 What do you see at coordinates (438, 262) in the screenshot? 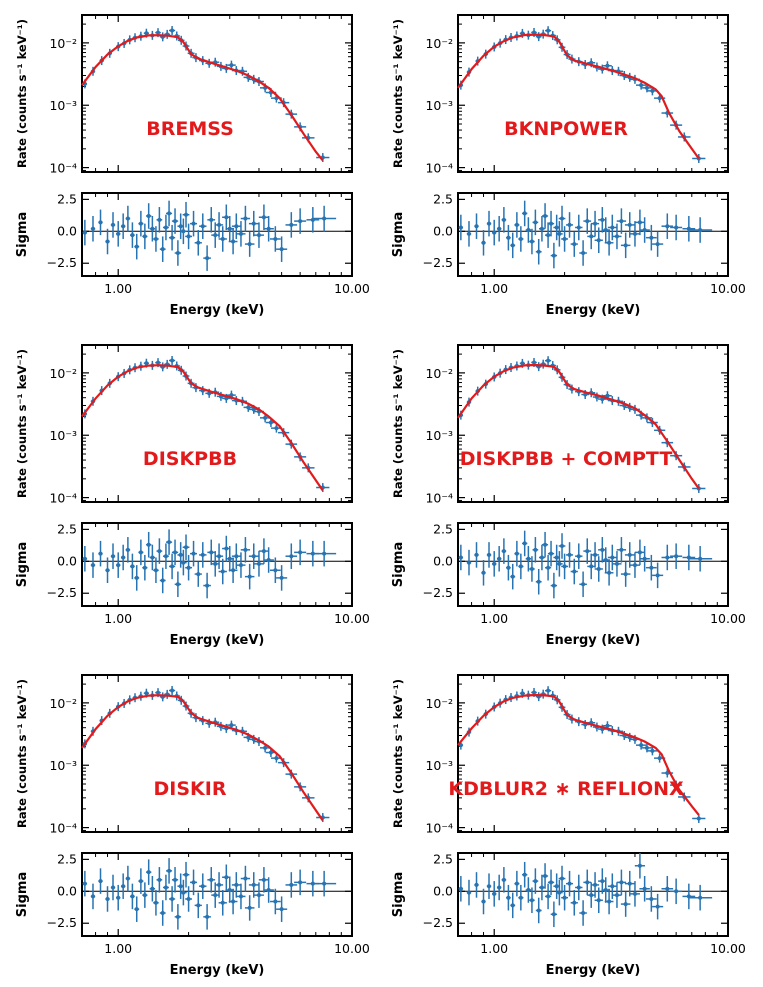
I see `y-tick-label: −2.5` at bounding box center [438, 262].